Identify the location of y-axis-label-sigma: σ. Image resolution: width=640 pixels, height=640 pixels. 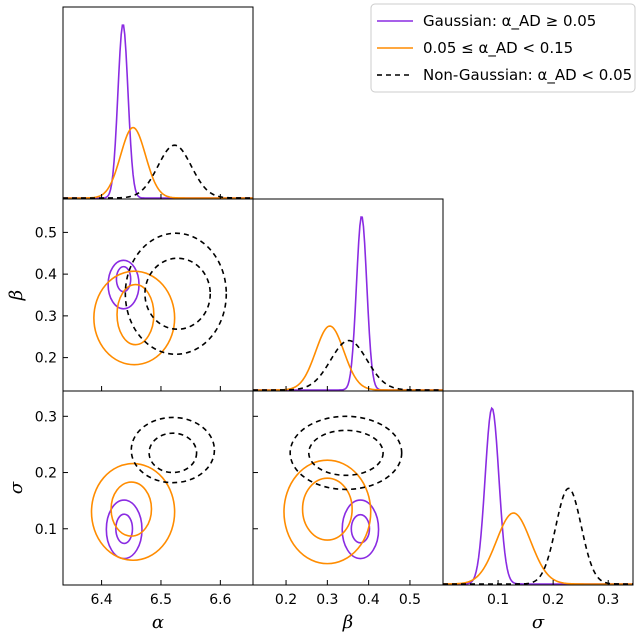
(16, 487).